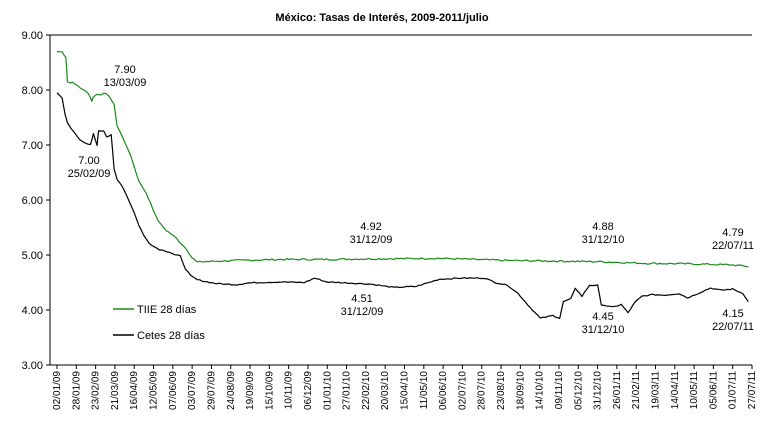 This screenshot has height=425, width=761. What do you see at coordinates (713, 390) in the screenshot?
I see `x-tick-label: 05/06/11` at bounding box center [713, 390].